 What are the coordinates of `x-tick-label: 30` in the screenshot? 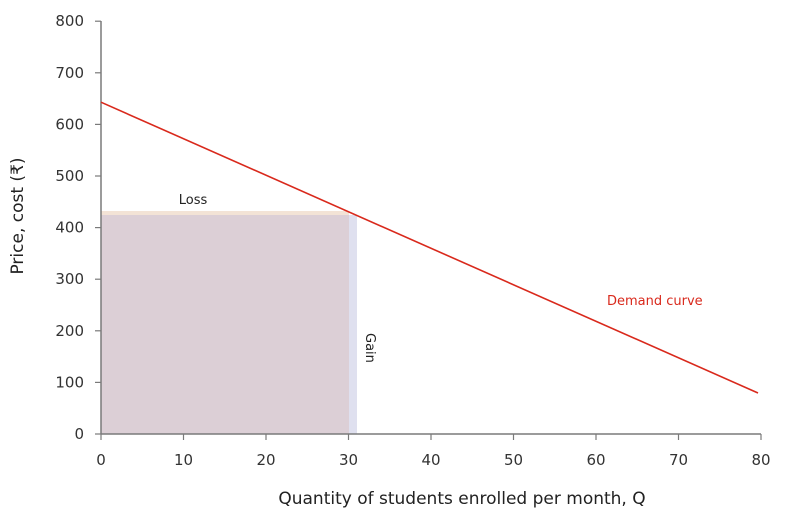 It's located at (348, 460).